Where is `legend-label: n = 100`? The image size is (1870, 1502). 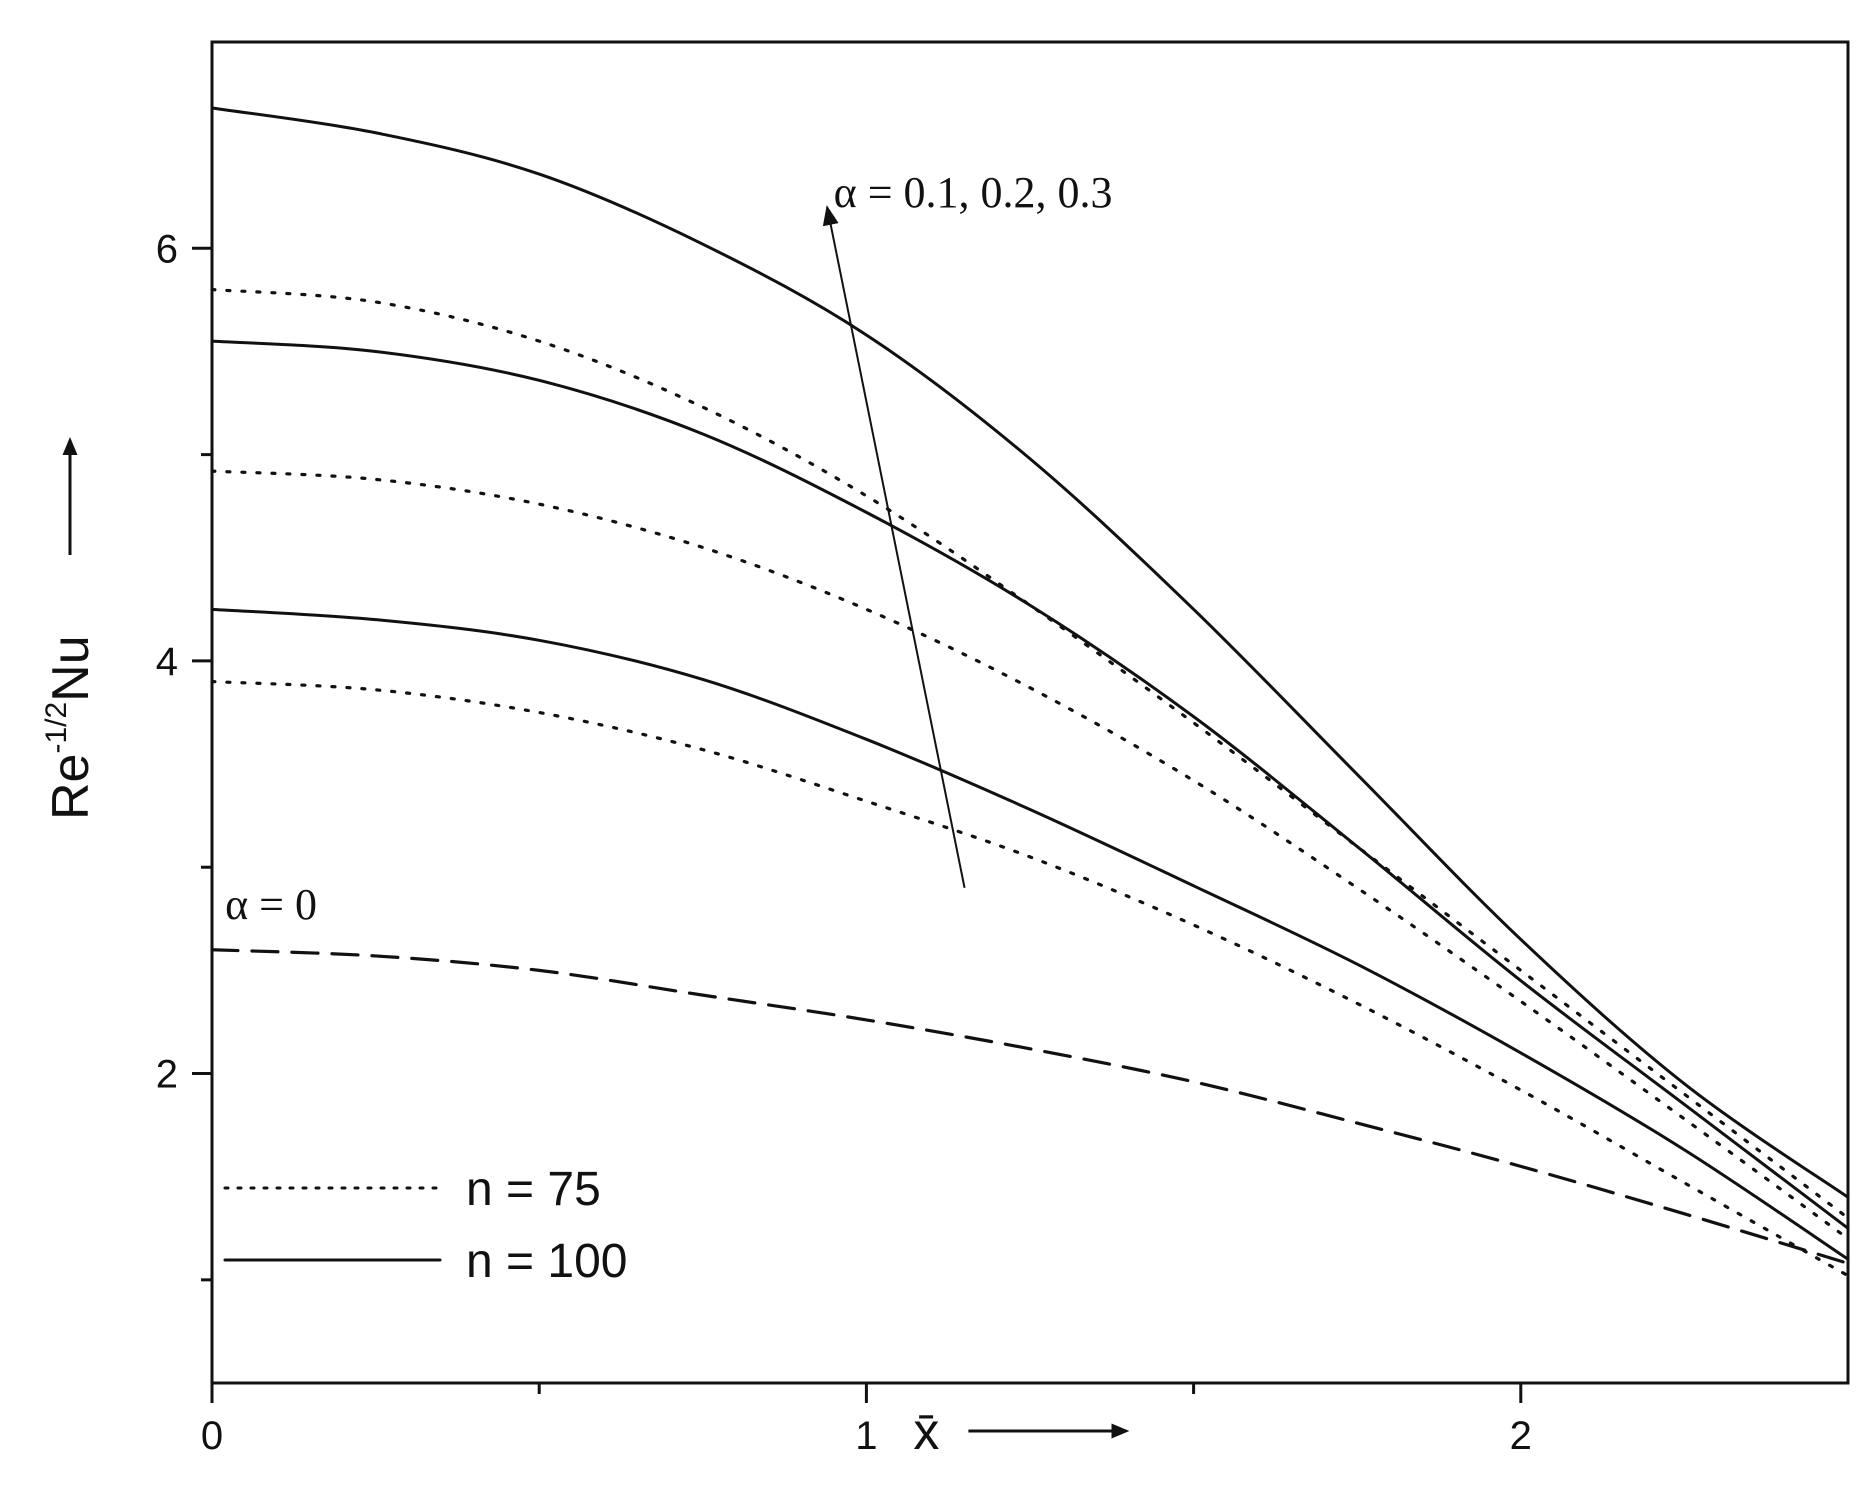 legend-label: n = 100 is located at coordinates (546, 1261).